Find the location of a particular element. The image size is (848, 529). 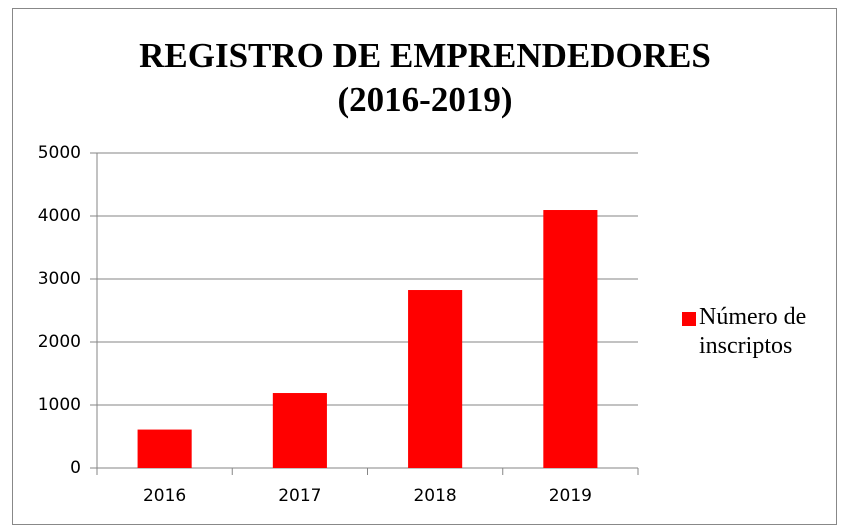

y-tick-label: 1000 is located at coordinates (59, 405).